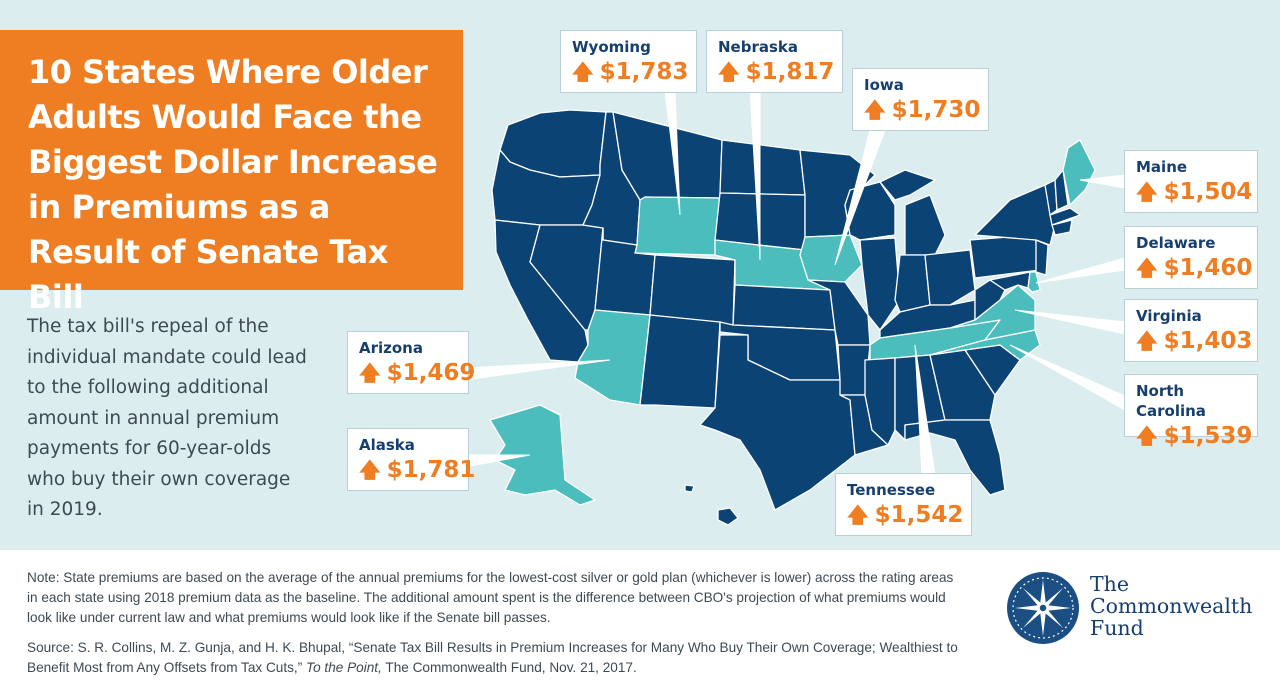 This screenshot has height=695, width=1280. Describe the element at coordinates (784, 307) in the screenshot. I see `state-kansas` at that location.